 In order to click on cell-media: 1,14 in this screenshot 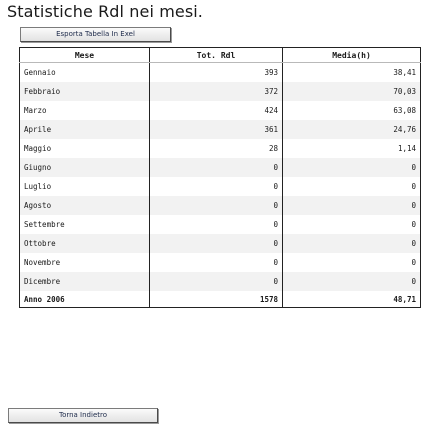, I will do `click(351, 148)`.